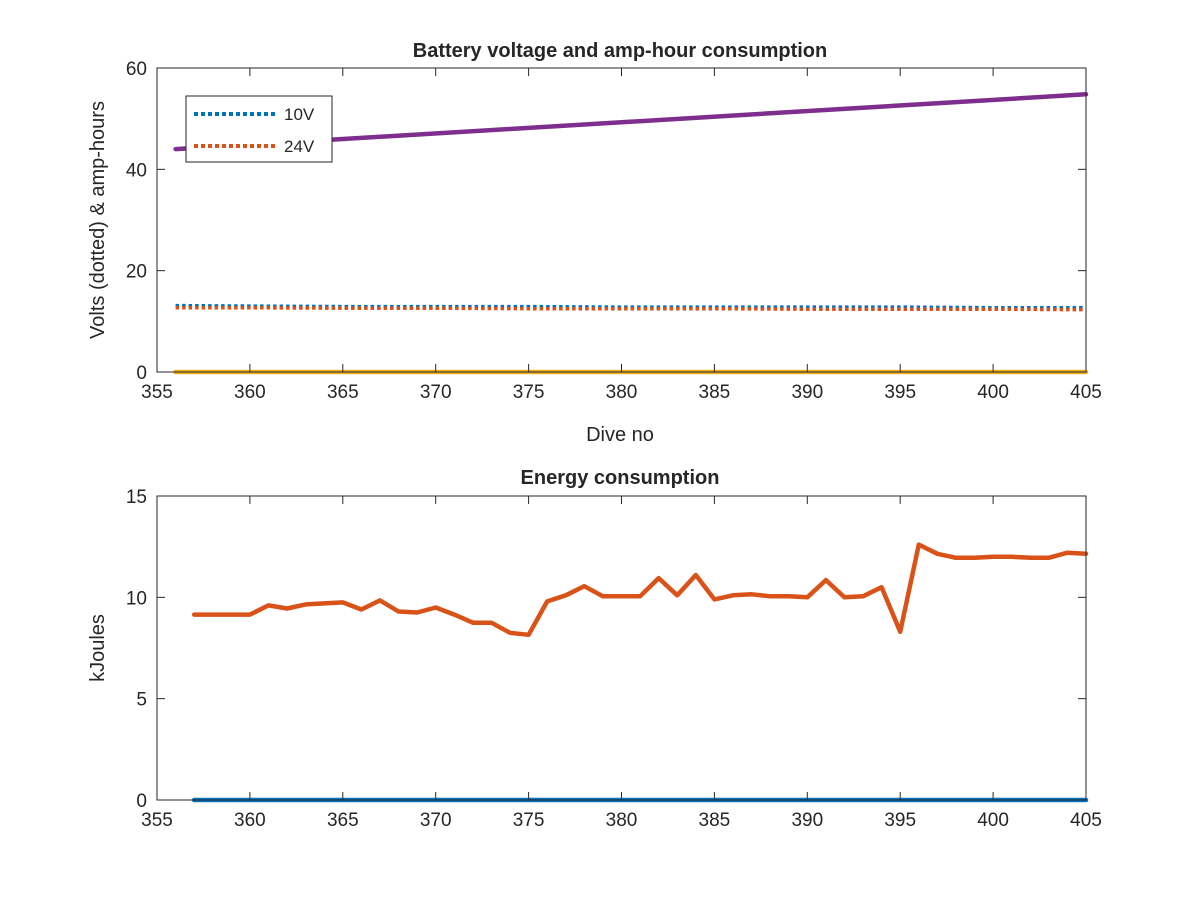 The width and height of the screenshot is (1200, 900). Describe the element at coordinates (299, 114) in the screenshot. I see `top-legend-label-10v: 10V` at that location.